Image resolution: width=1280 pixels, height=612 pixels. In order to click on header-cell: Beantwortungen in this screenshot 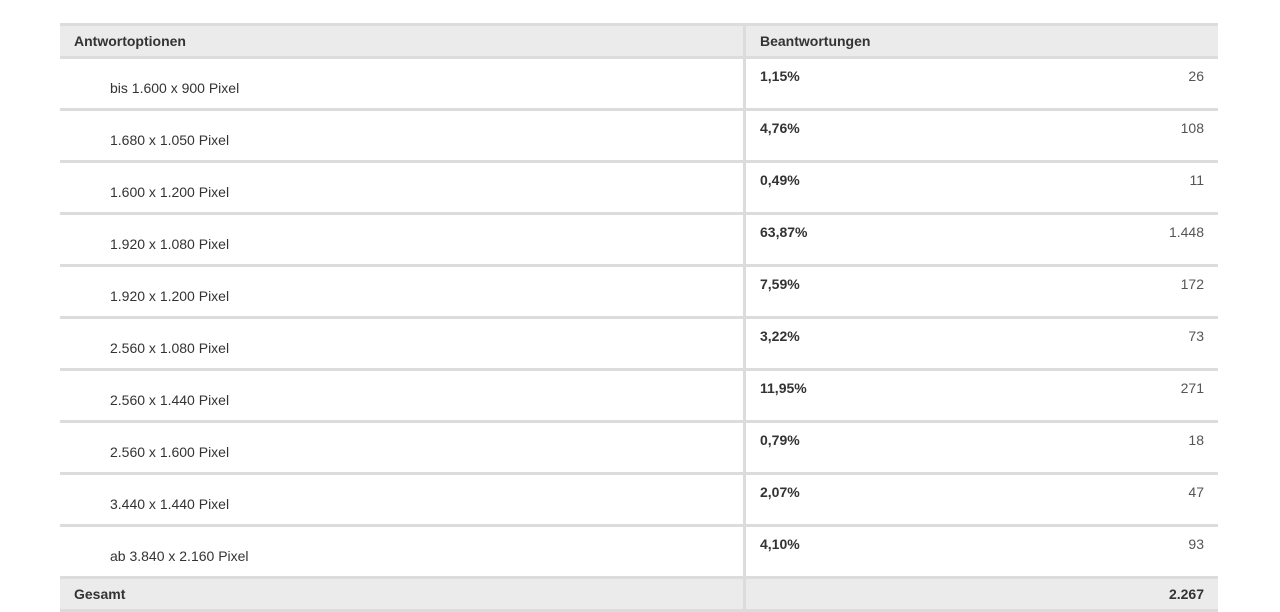, I will do `click(981, 41)`.